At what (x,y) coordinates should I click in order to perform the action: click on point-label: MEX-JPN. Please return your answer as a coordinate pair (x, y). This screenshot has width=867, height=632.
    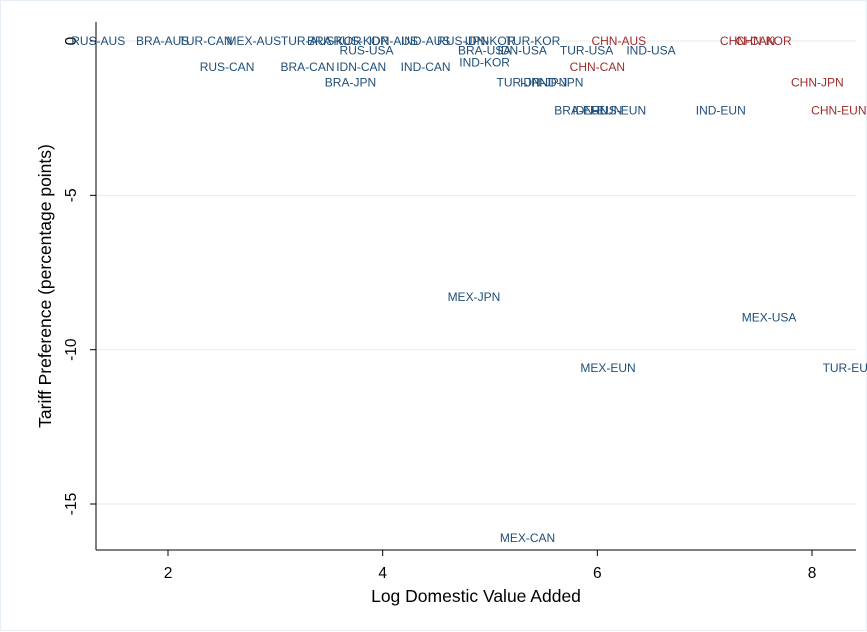
    Looking at the image, I should click on (474, 297).